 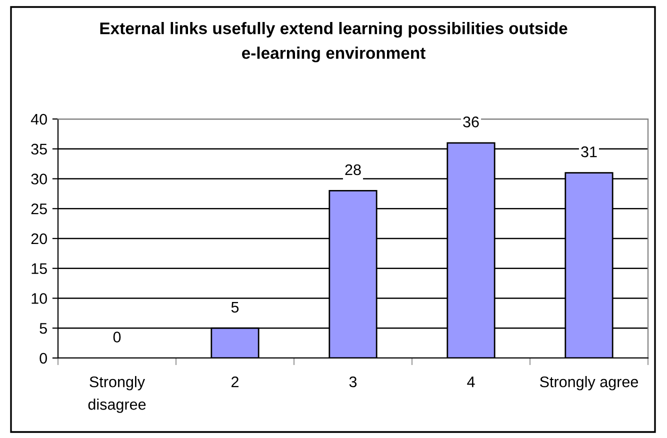 I want to click on y-tick-label: 15, so click(x=39, y=268).